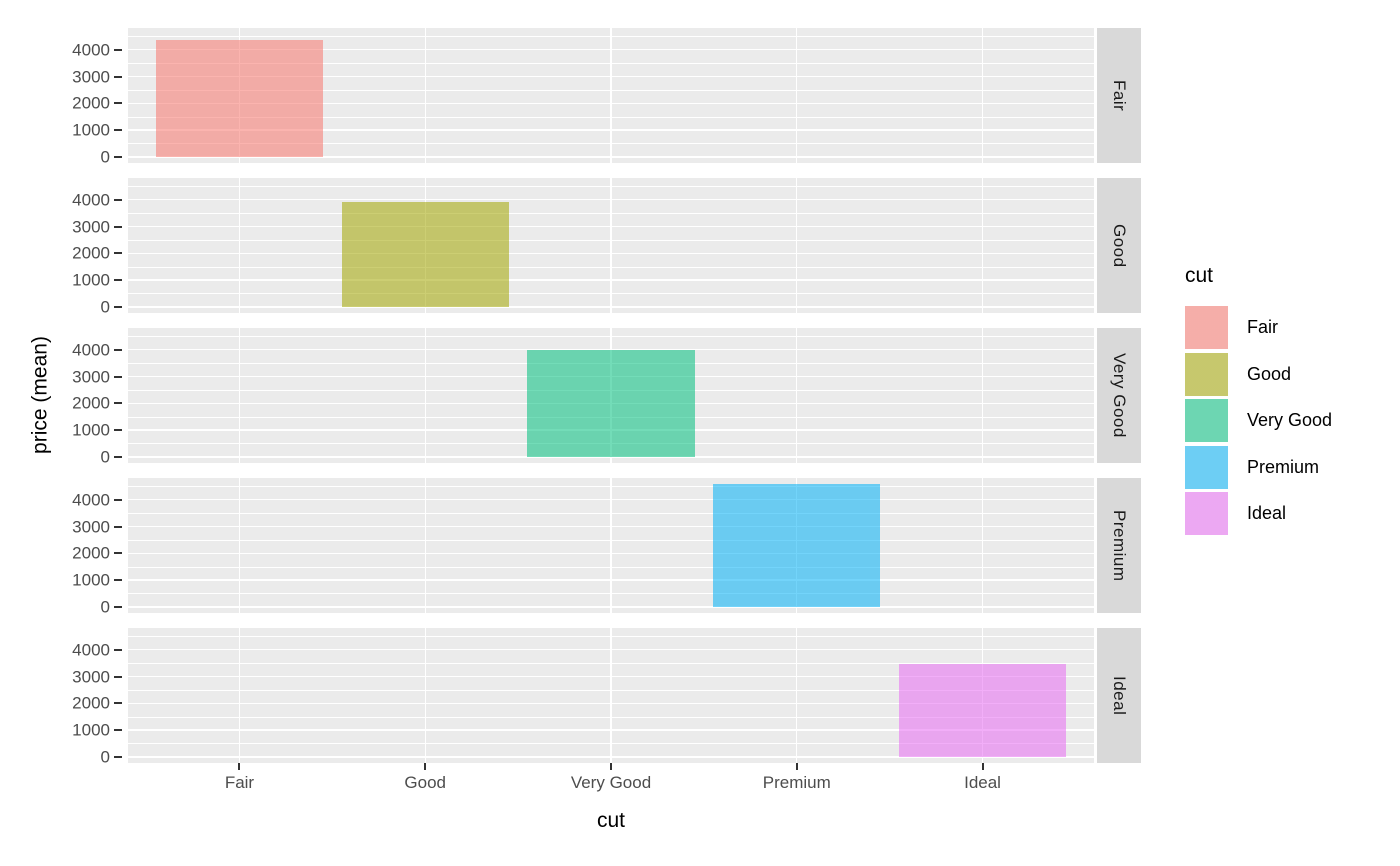 This screenshot has width=1400, height=866. What do you see at coordinates (1269, 373) in the screenshot?
I see `legend-label: Good` at bounding box center [1269, 373].